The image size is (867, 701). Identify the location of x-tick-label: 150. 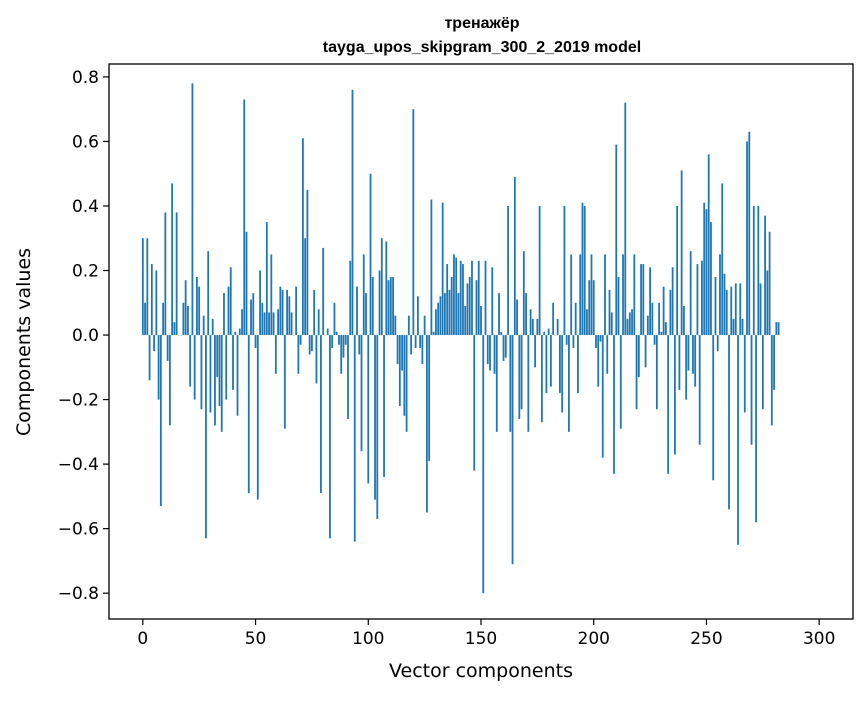
(481, 639).